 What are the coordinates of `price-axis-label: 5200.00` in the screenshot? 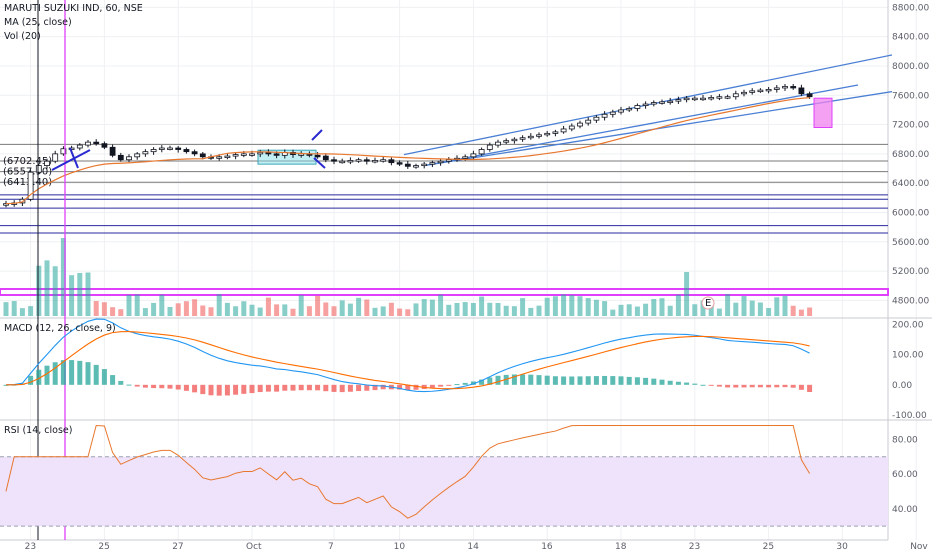 It's located at (910, 272).